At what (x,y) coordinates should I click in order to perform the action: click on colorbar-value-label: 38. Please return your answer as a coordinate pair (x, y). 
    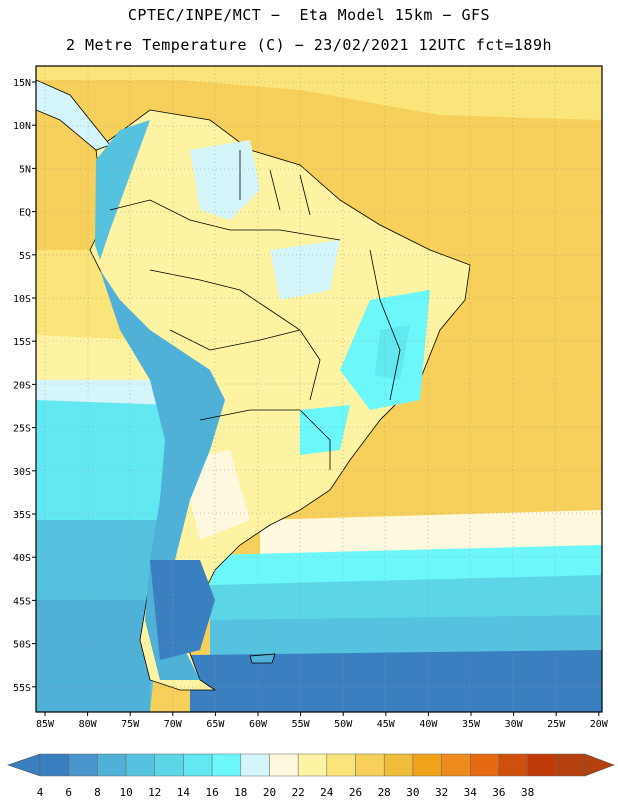
    Looking at the image, I should click on (527, 792).